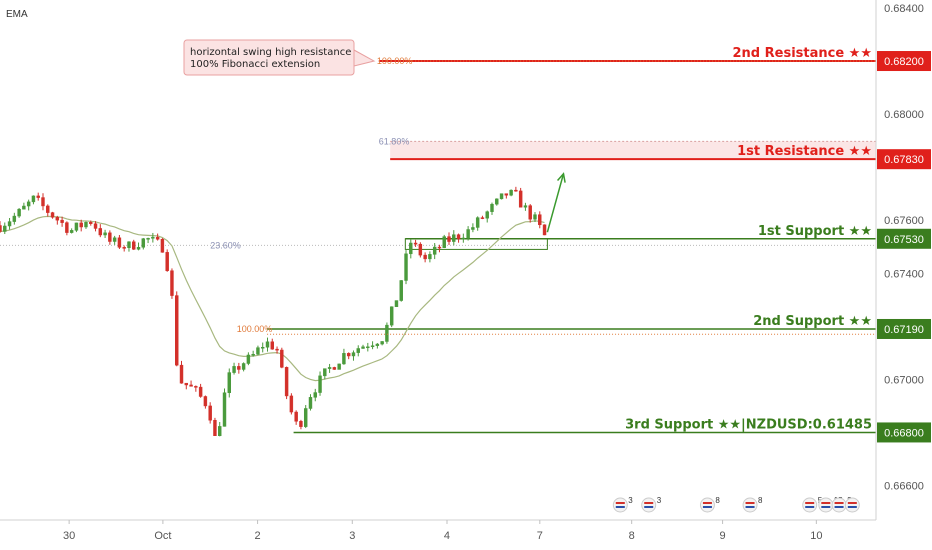 The image size is (932, 550). Describe the element at coordinates (632, 536) in the screenshot. I see `x-tick-label: 8` at that location.